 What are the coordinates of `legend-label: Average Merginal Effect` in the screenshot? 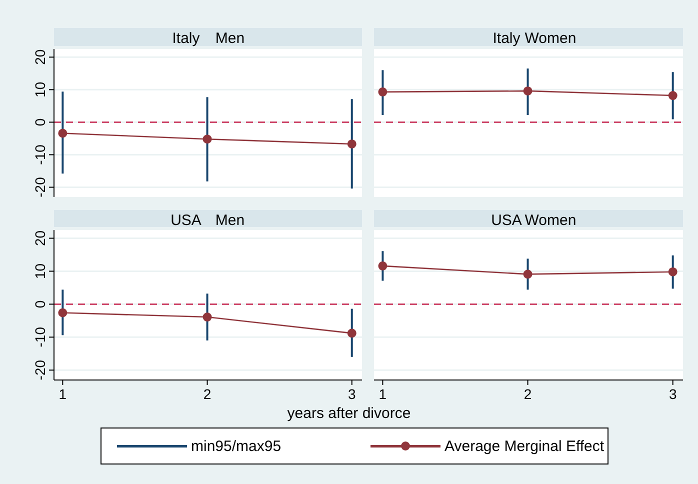 It's located at (524, 446).